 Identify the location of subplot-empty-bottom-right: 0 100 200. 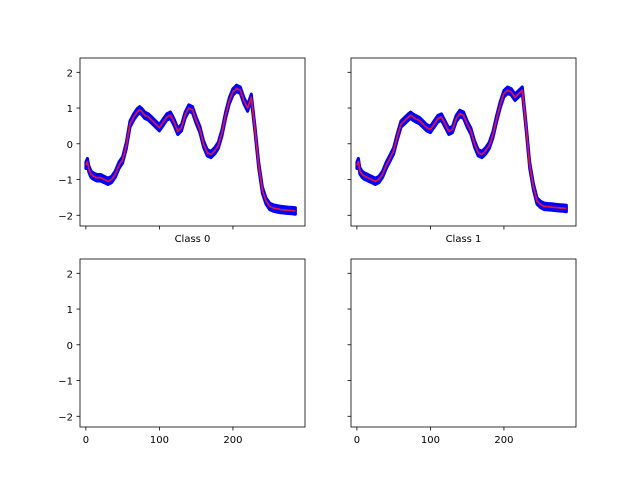
(462, 352).